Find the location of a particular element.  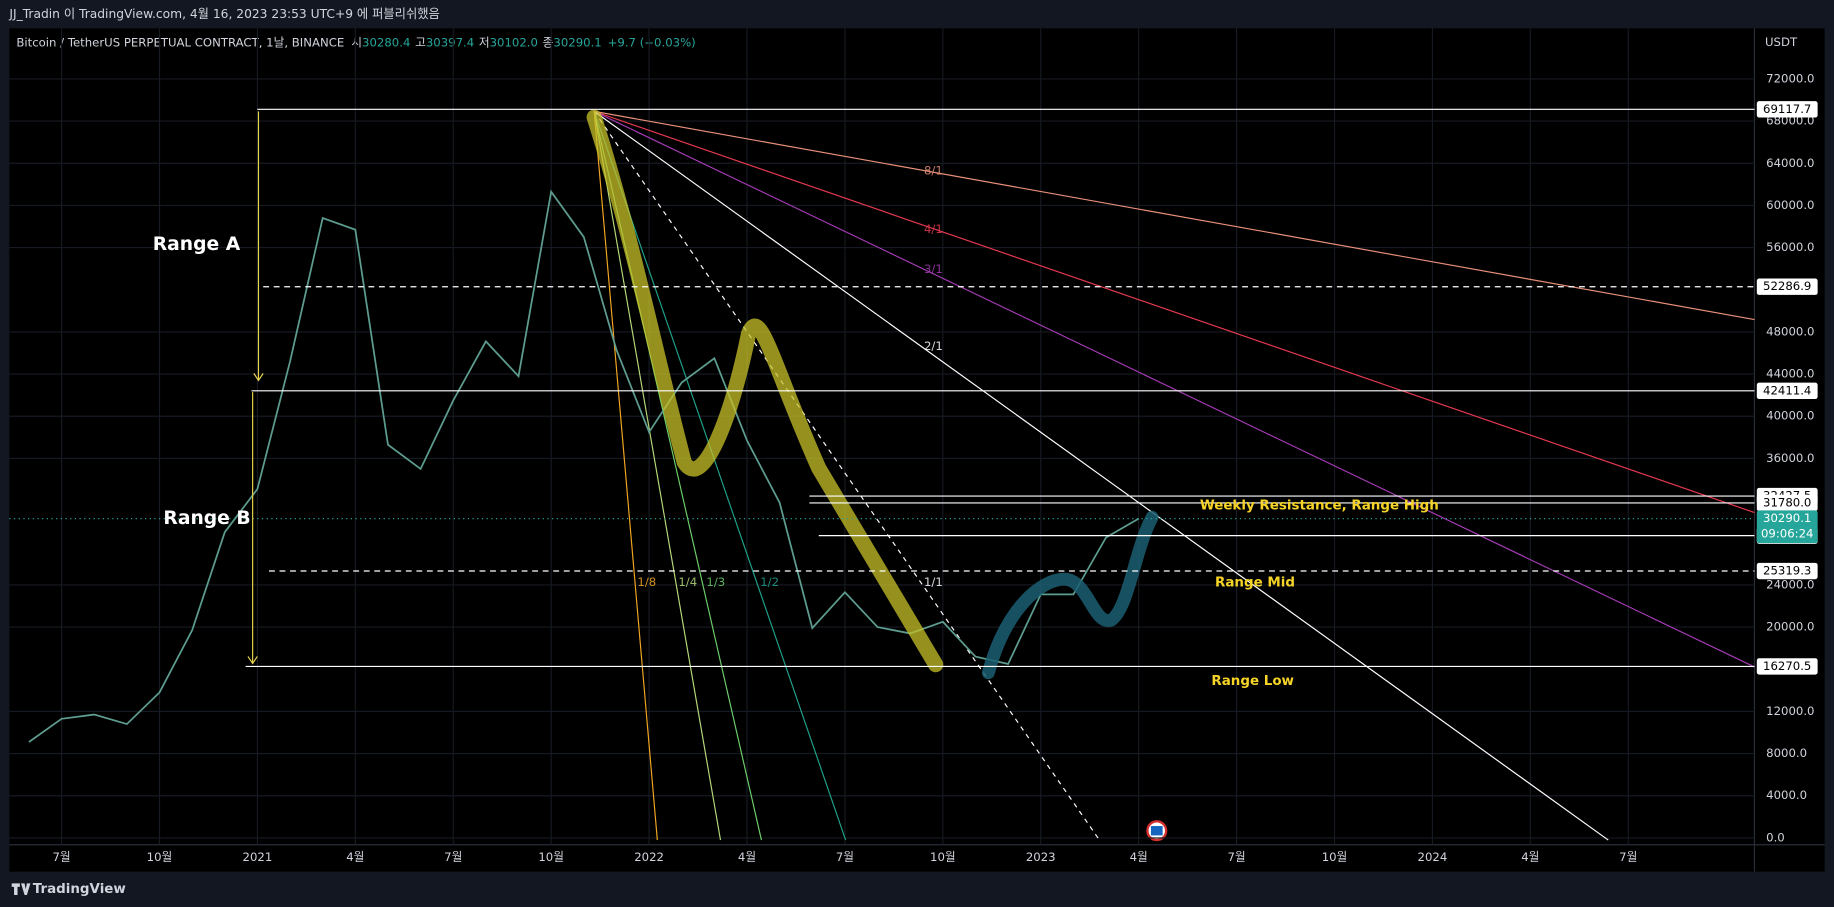

close: 30290.1 is located at coordinates (577, 42).